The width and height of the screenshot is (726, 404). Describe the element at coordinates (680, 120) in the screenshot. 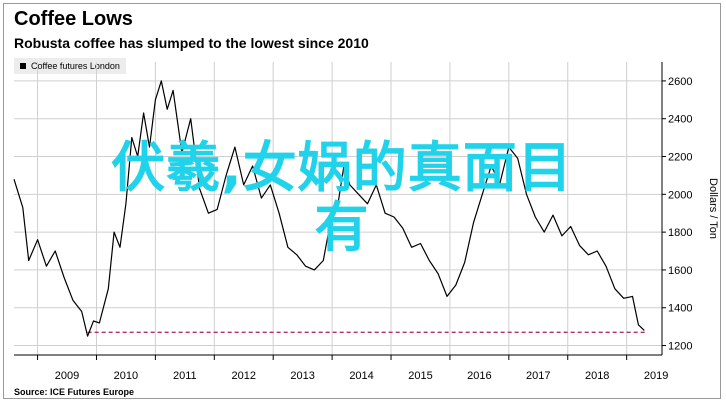

I see `y-tick-label: 2400` at that location.